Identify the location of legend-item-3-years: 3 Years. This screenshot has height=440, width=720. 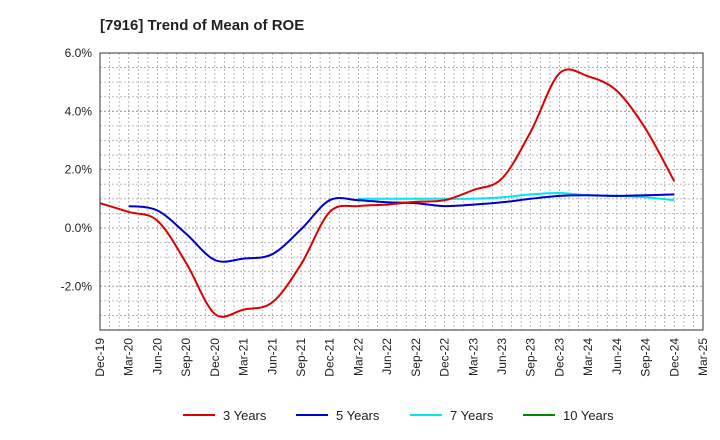
(225, 415).